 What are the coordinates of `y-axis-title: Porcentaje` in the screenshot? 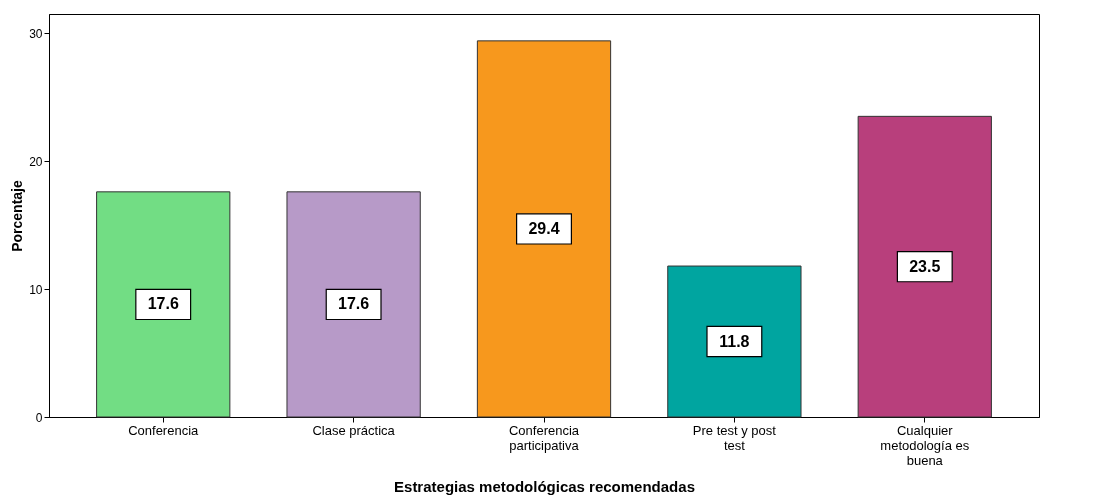 It's located at (17, 216).